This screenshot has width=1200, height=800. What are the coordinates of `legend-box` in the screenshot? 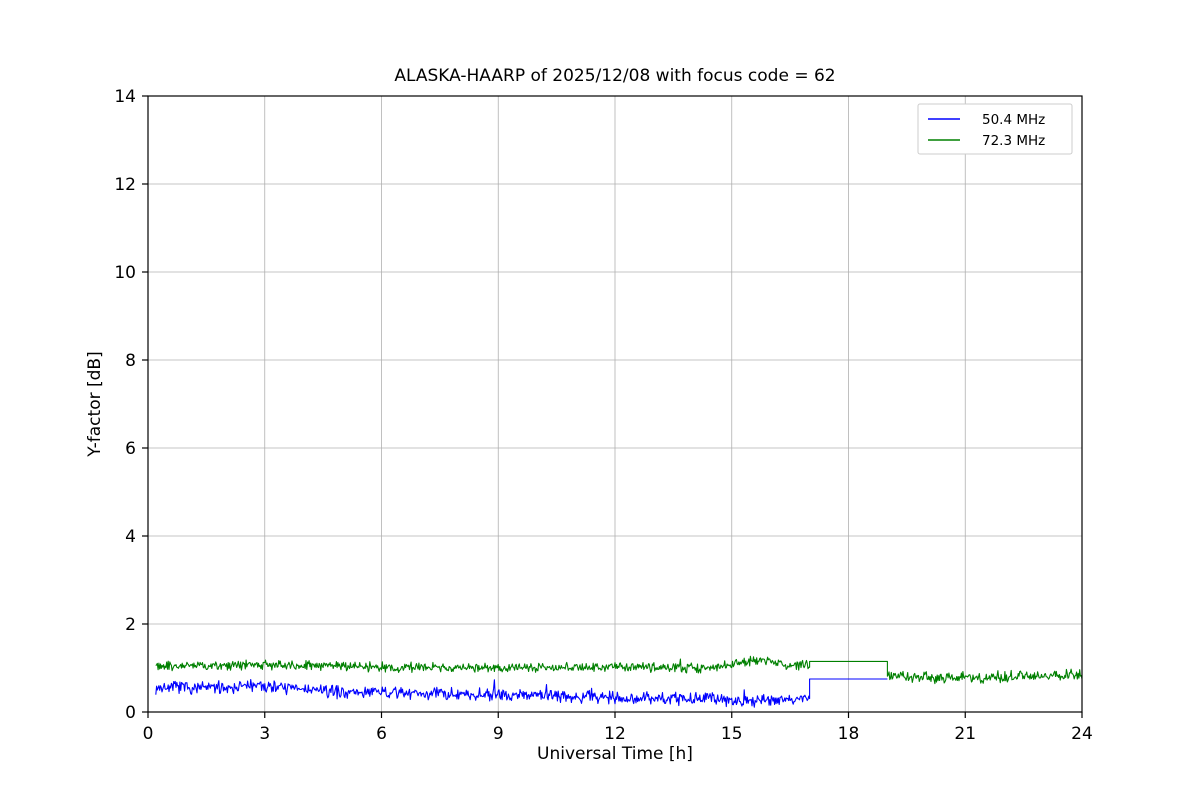 It's located at (995, 129).